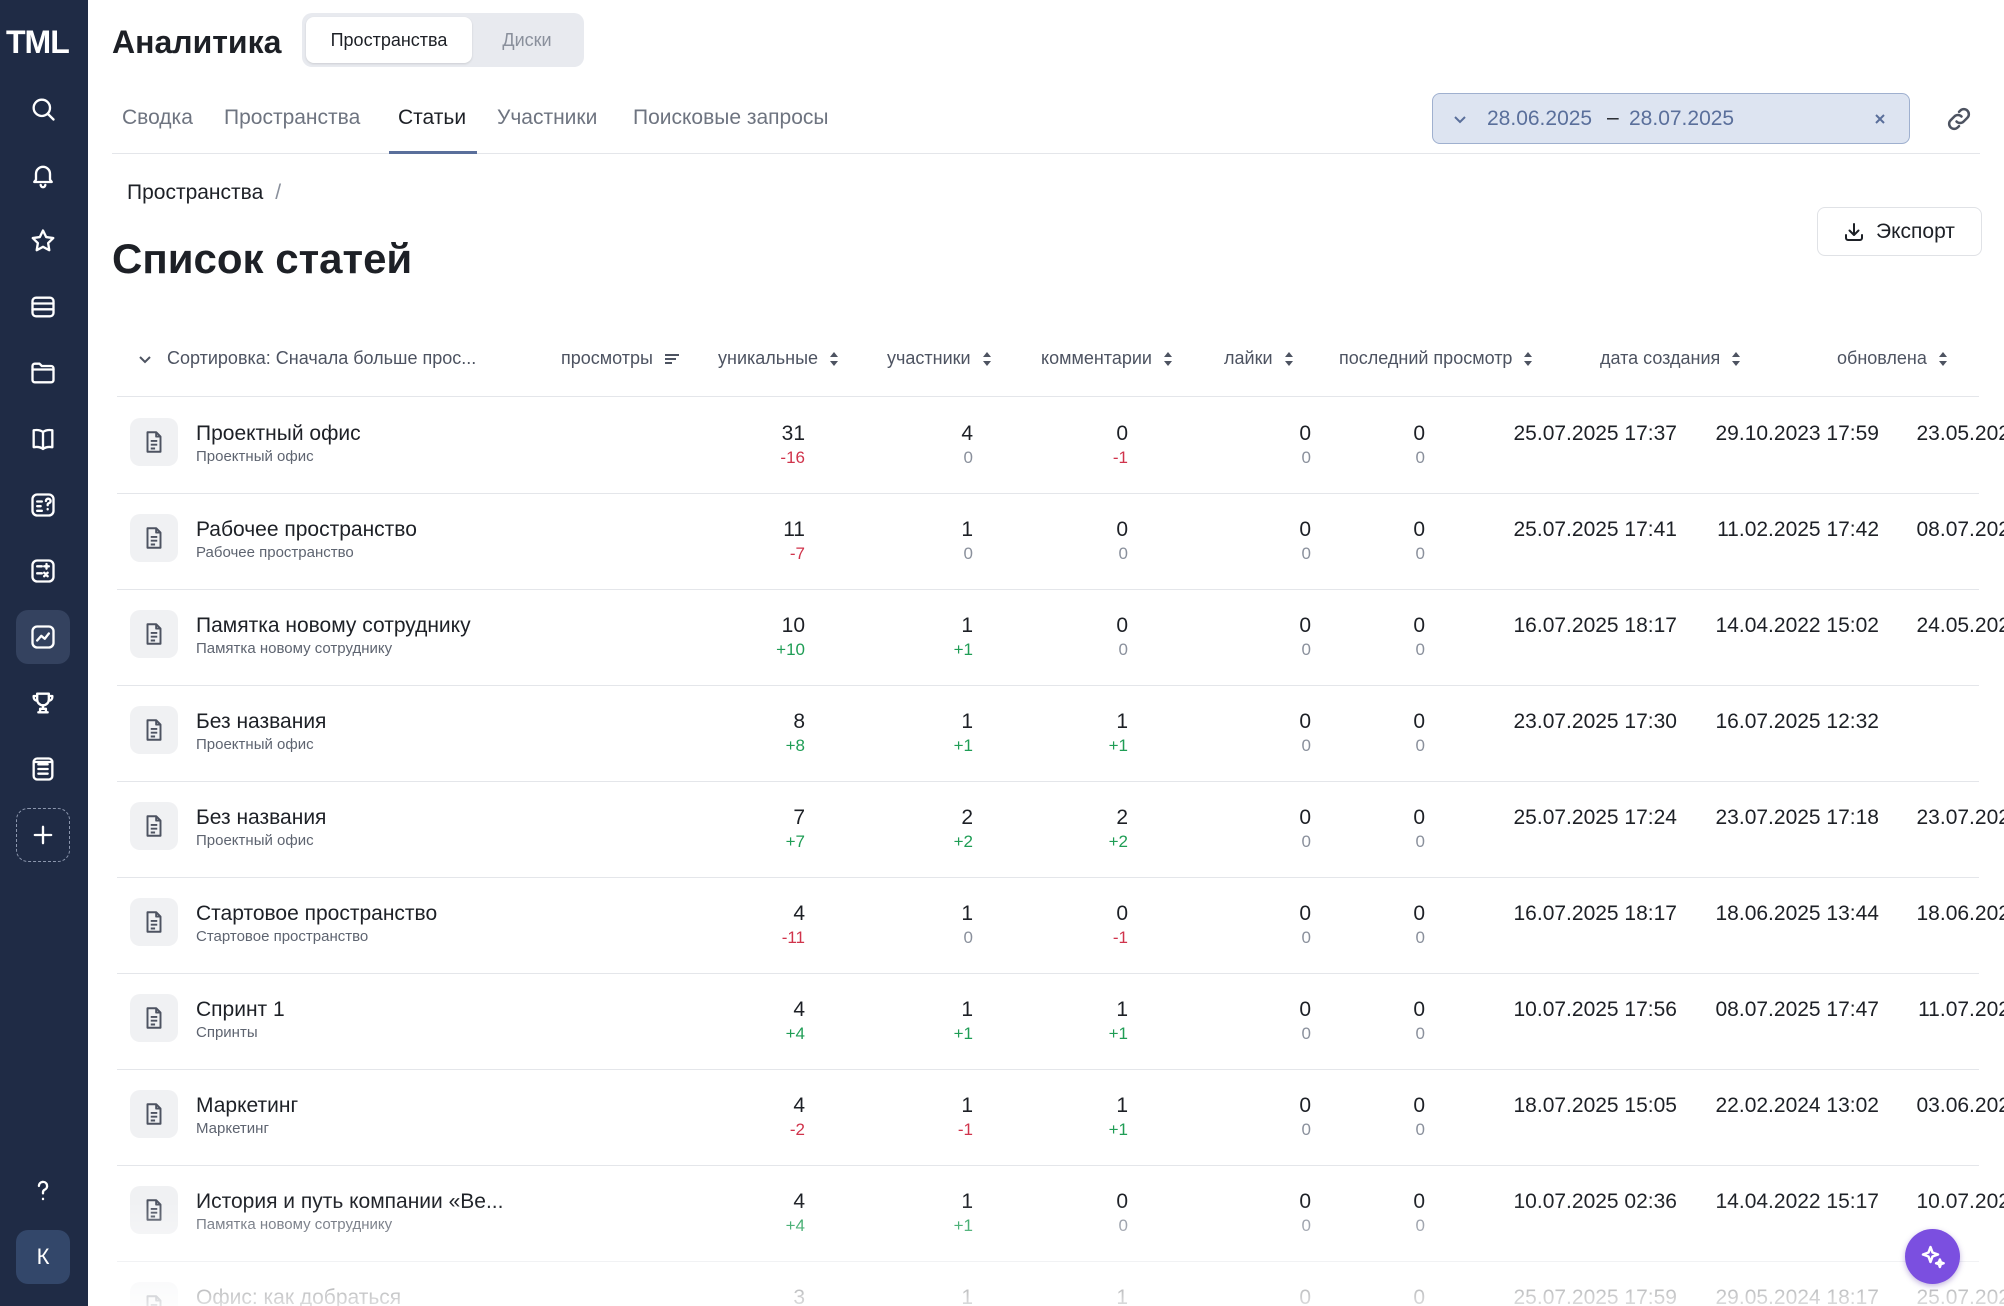 The height and width of the screenshot is (1306, 2004). What do you see at coordinates (607, 358) in the screenshot?
I see `column-views-label: просмотры` at bounding box center [607, 358].